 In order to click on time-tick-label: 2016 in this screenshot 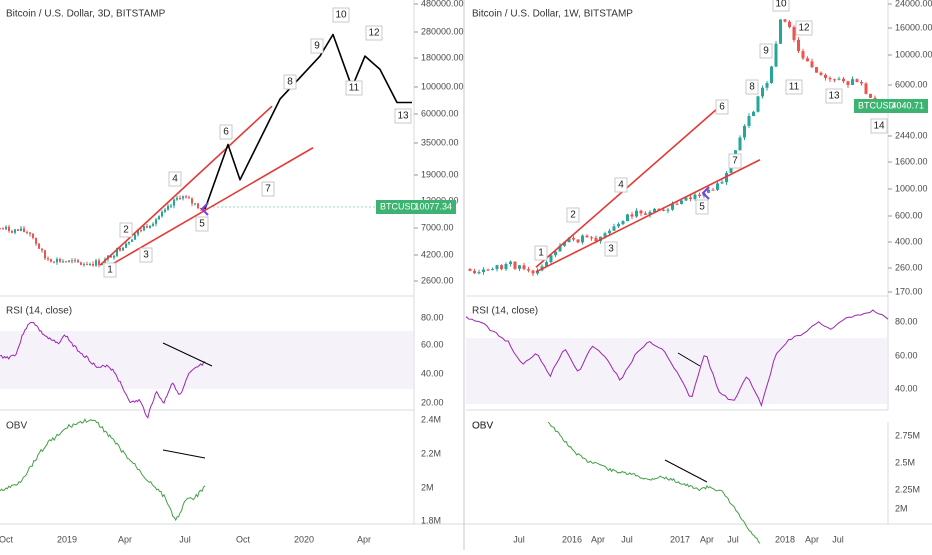, I will do `click(572, 539)`.